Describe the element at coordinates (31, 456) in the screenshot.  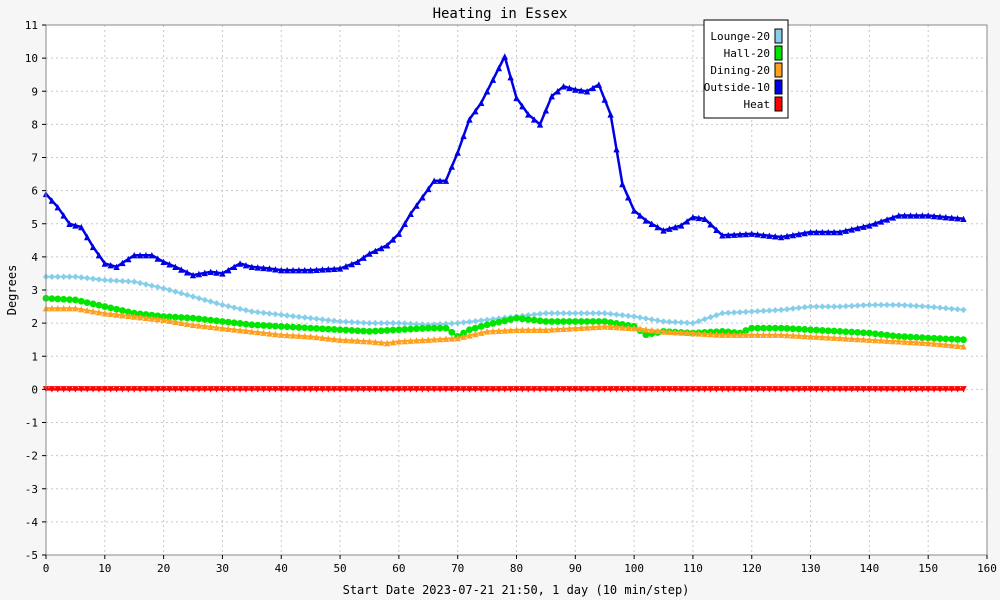
I see `y-tick-label: -2` at that location.